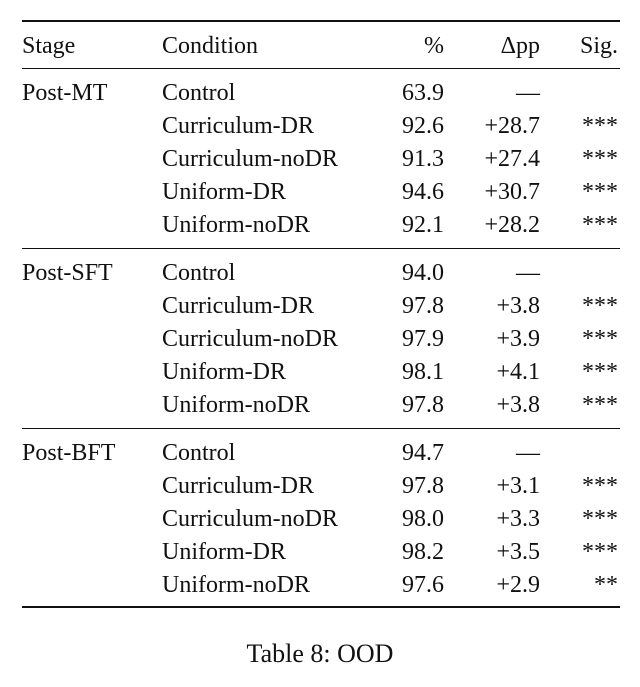 This screenshot has width=640, height=687. I want to click on percent-cell: 98.2, so click(423, 552).